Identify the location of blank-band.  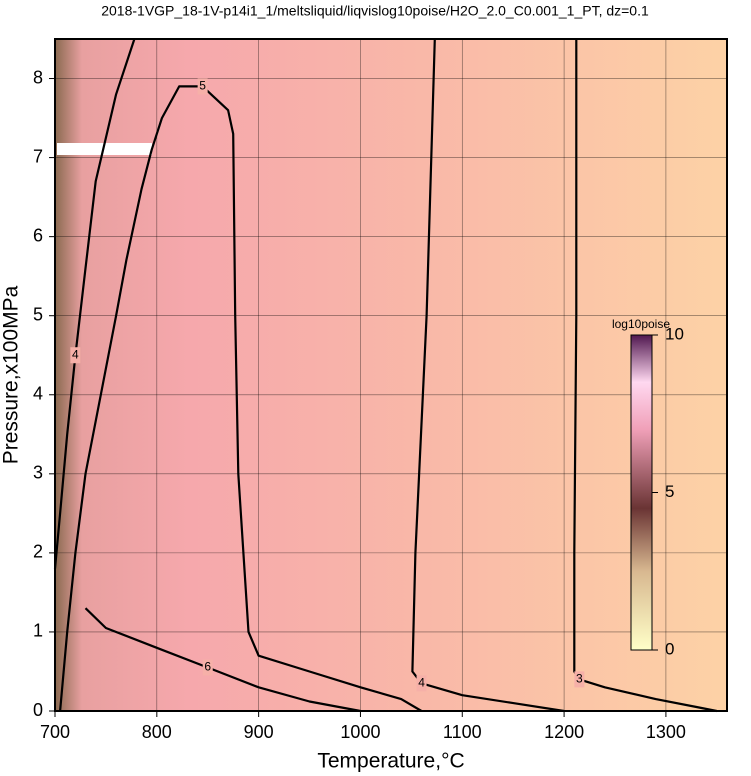
(104, 149).